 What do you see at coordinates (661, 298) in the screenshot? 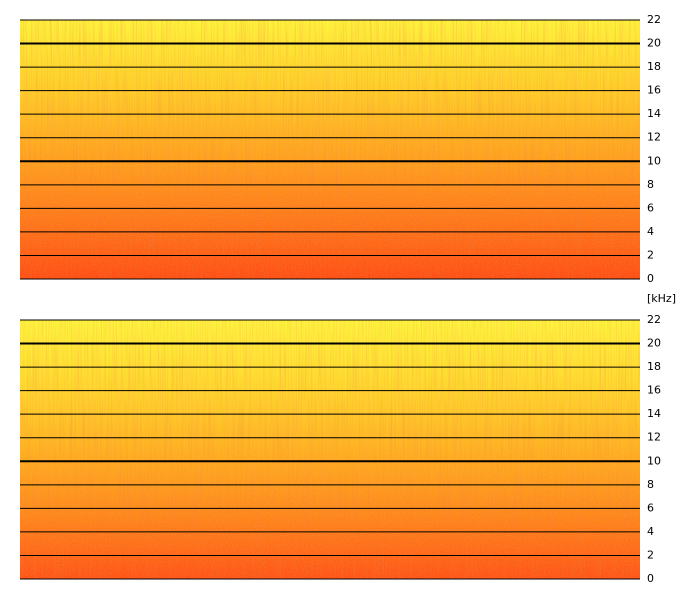
I see `y-axis-label: [kHz]` at bounding box center [661, 298].